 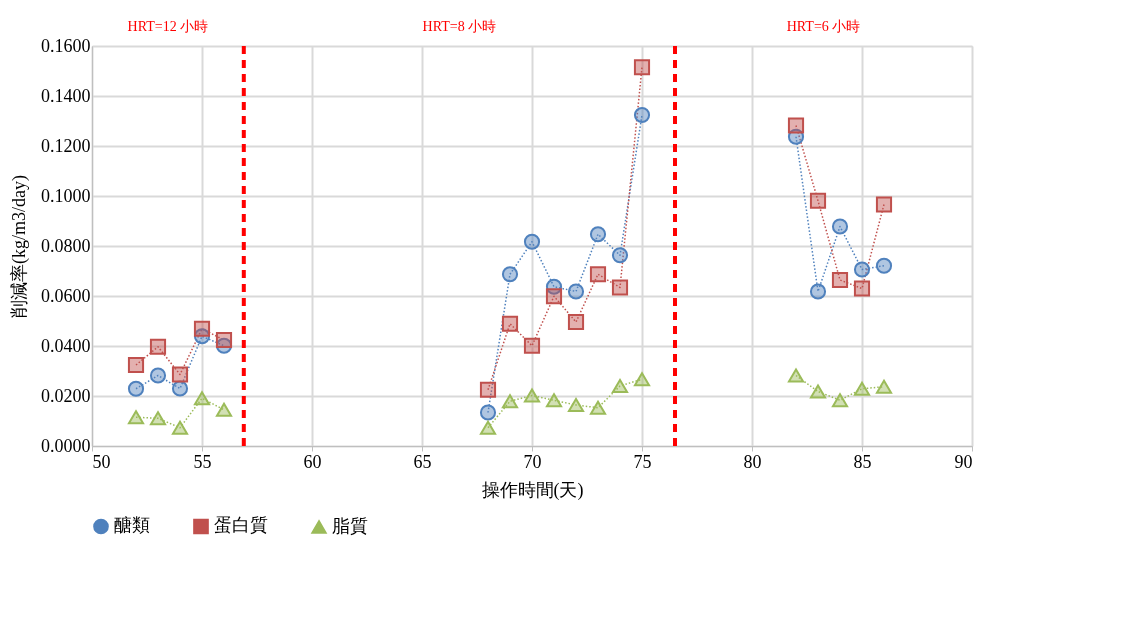 I want to click on x-tick-label: 50, so click(x=101, y=461).